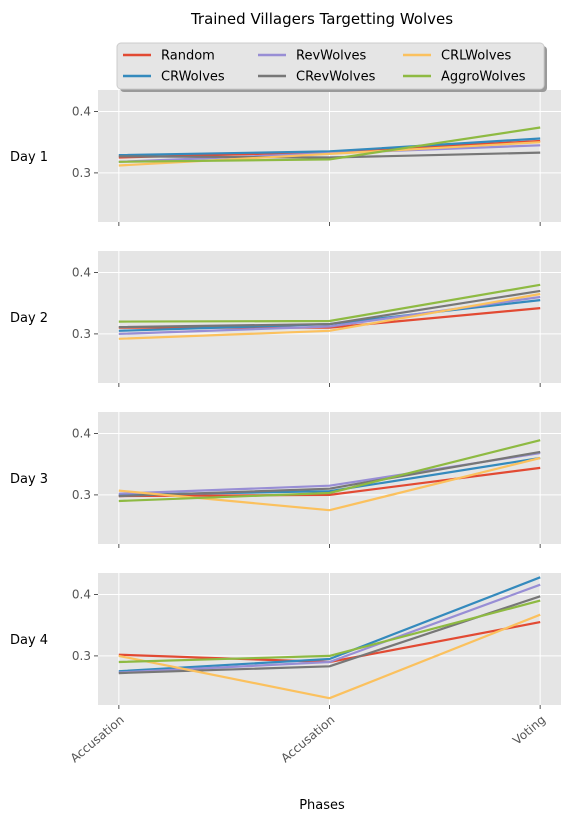 The image size is (572, 827). I want to click on row-label: Day 1, so click(29, 157).